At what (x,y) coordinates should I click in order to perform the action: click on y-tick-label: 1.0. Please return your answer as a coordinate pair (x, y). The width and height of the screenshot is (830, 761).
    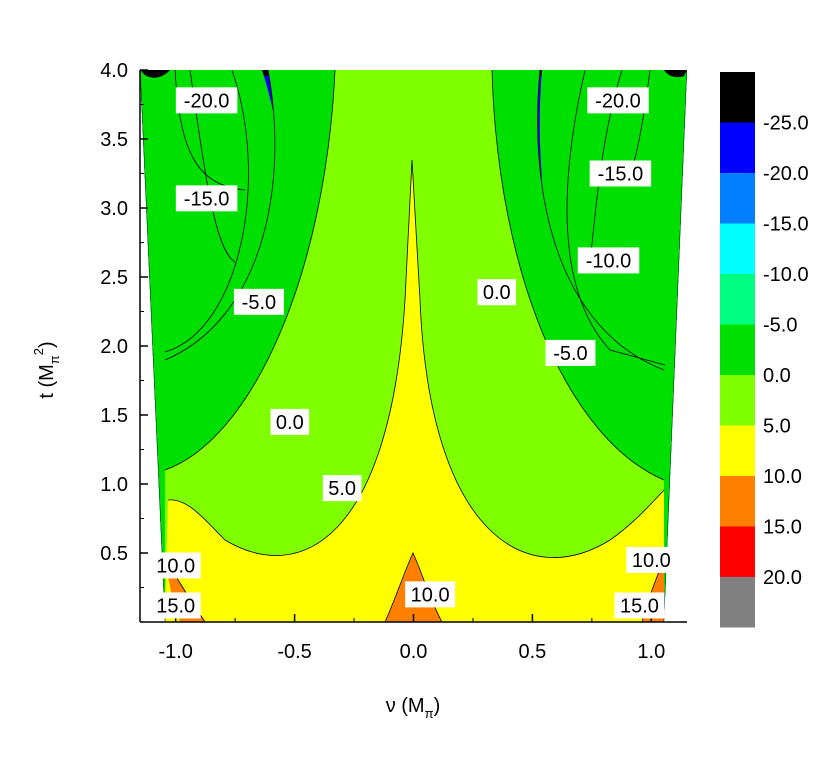
    Looking at the image, I should click on (114, 485).